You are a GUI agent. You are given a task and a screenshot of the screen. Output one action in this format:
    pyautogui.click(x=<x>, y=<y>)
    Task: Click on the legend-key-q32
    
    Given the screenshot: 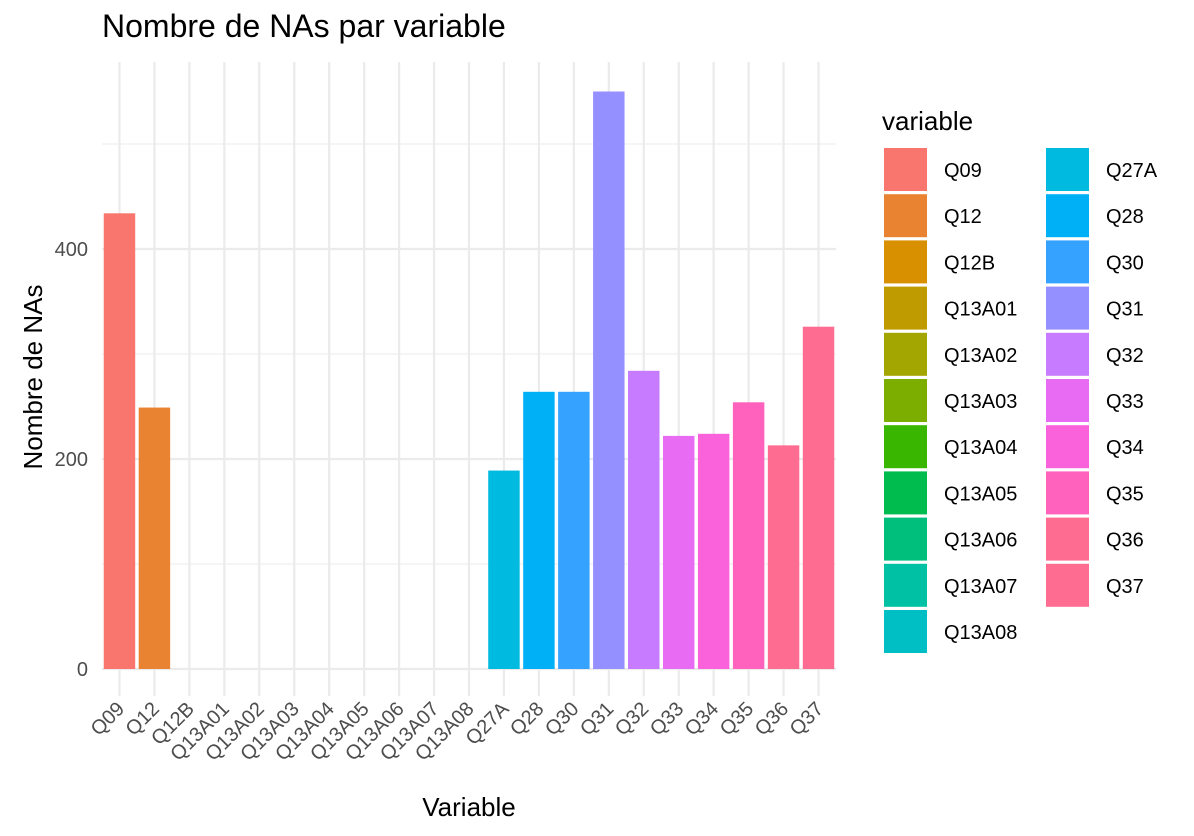 What is the action you would take?
    pyautogui.click(x=1067, y=354)
    